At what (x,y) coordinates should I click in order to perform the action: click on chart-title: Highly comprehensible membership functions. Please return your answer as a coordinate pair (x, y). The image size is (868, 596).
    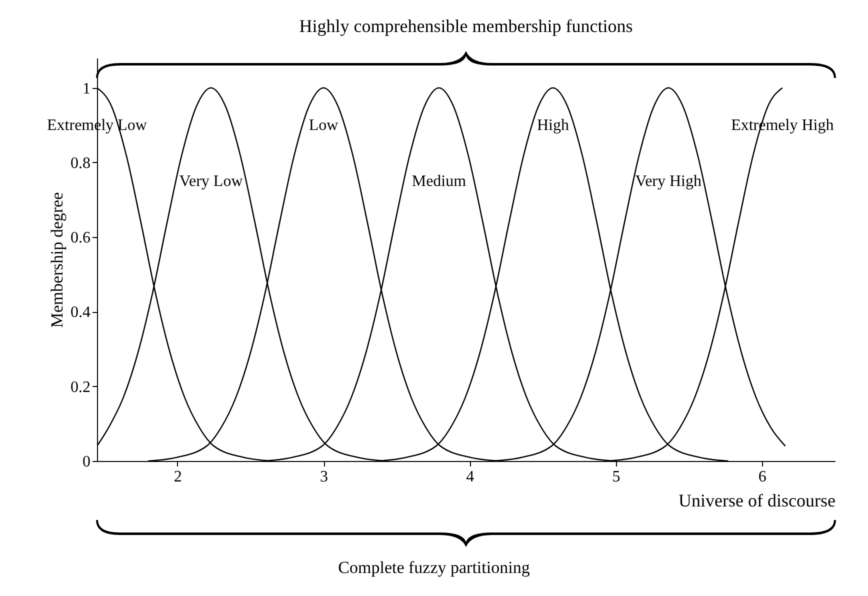
    Looking at the image, I should click on (466, 26).